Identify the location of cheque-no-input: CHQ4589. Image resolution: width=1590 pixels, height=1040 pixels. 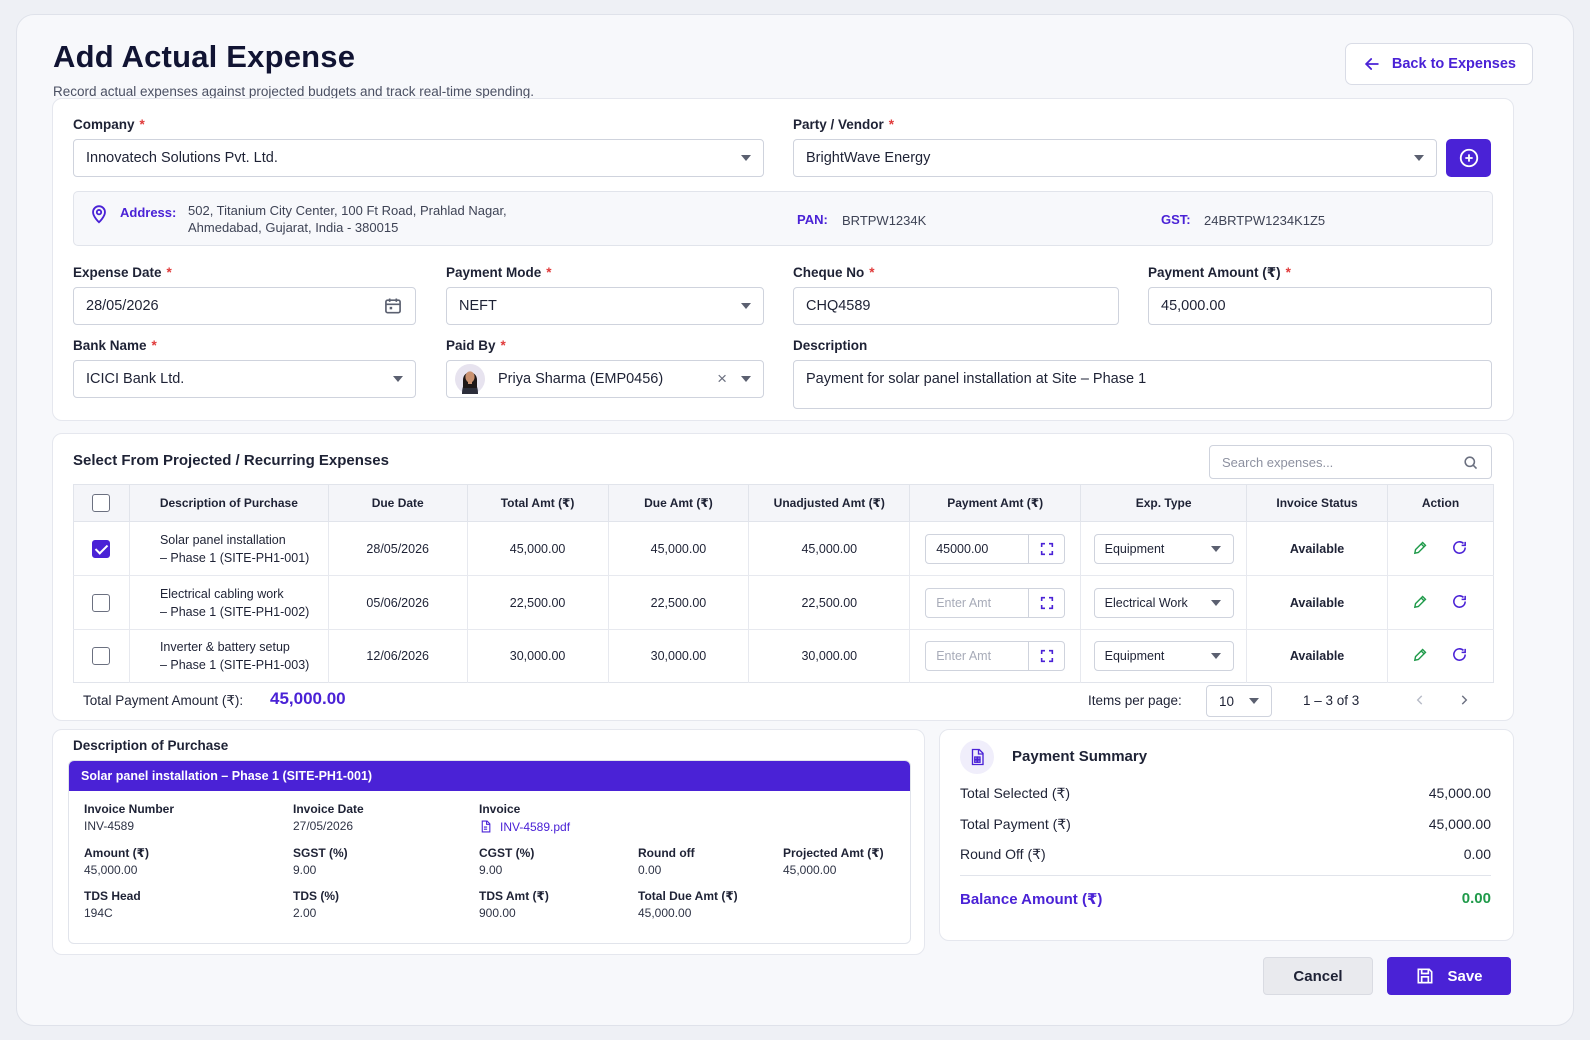
(956, 306).